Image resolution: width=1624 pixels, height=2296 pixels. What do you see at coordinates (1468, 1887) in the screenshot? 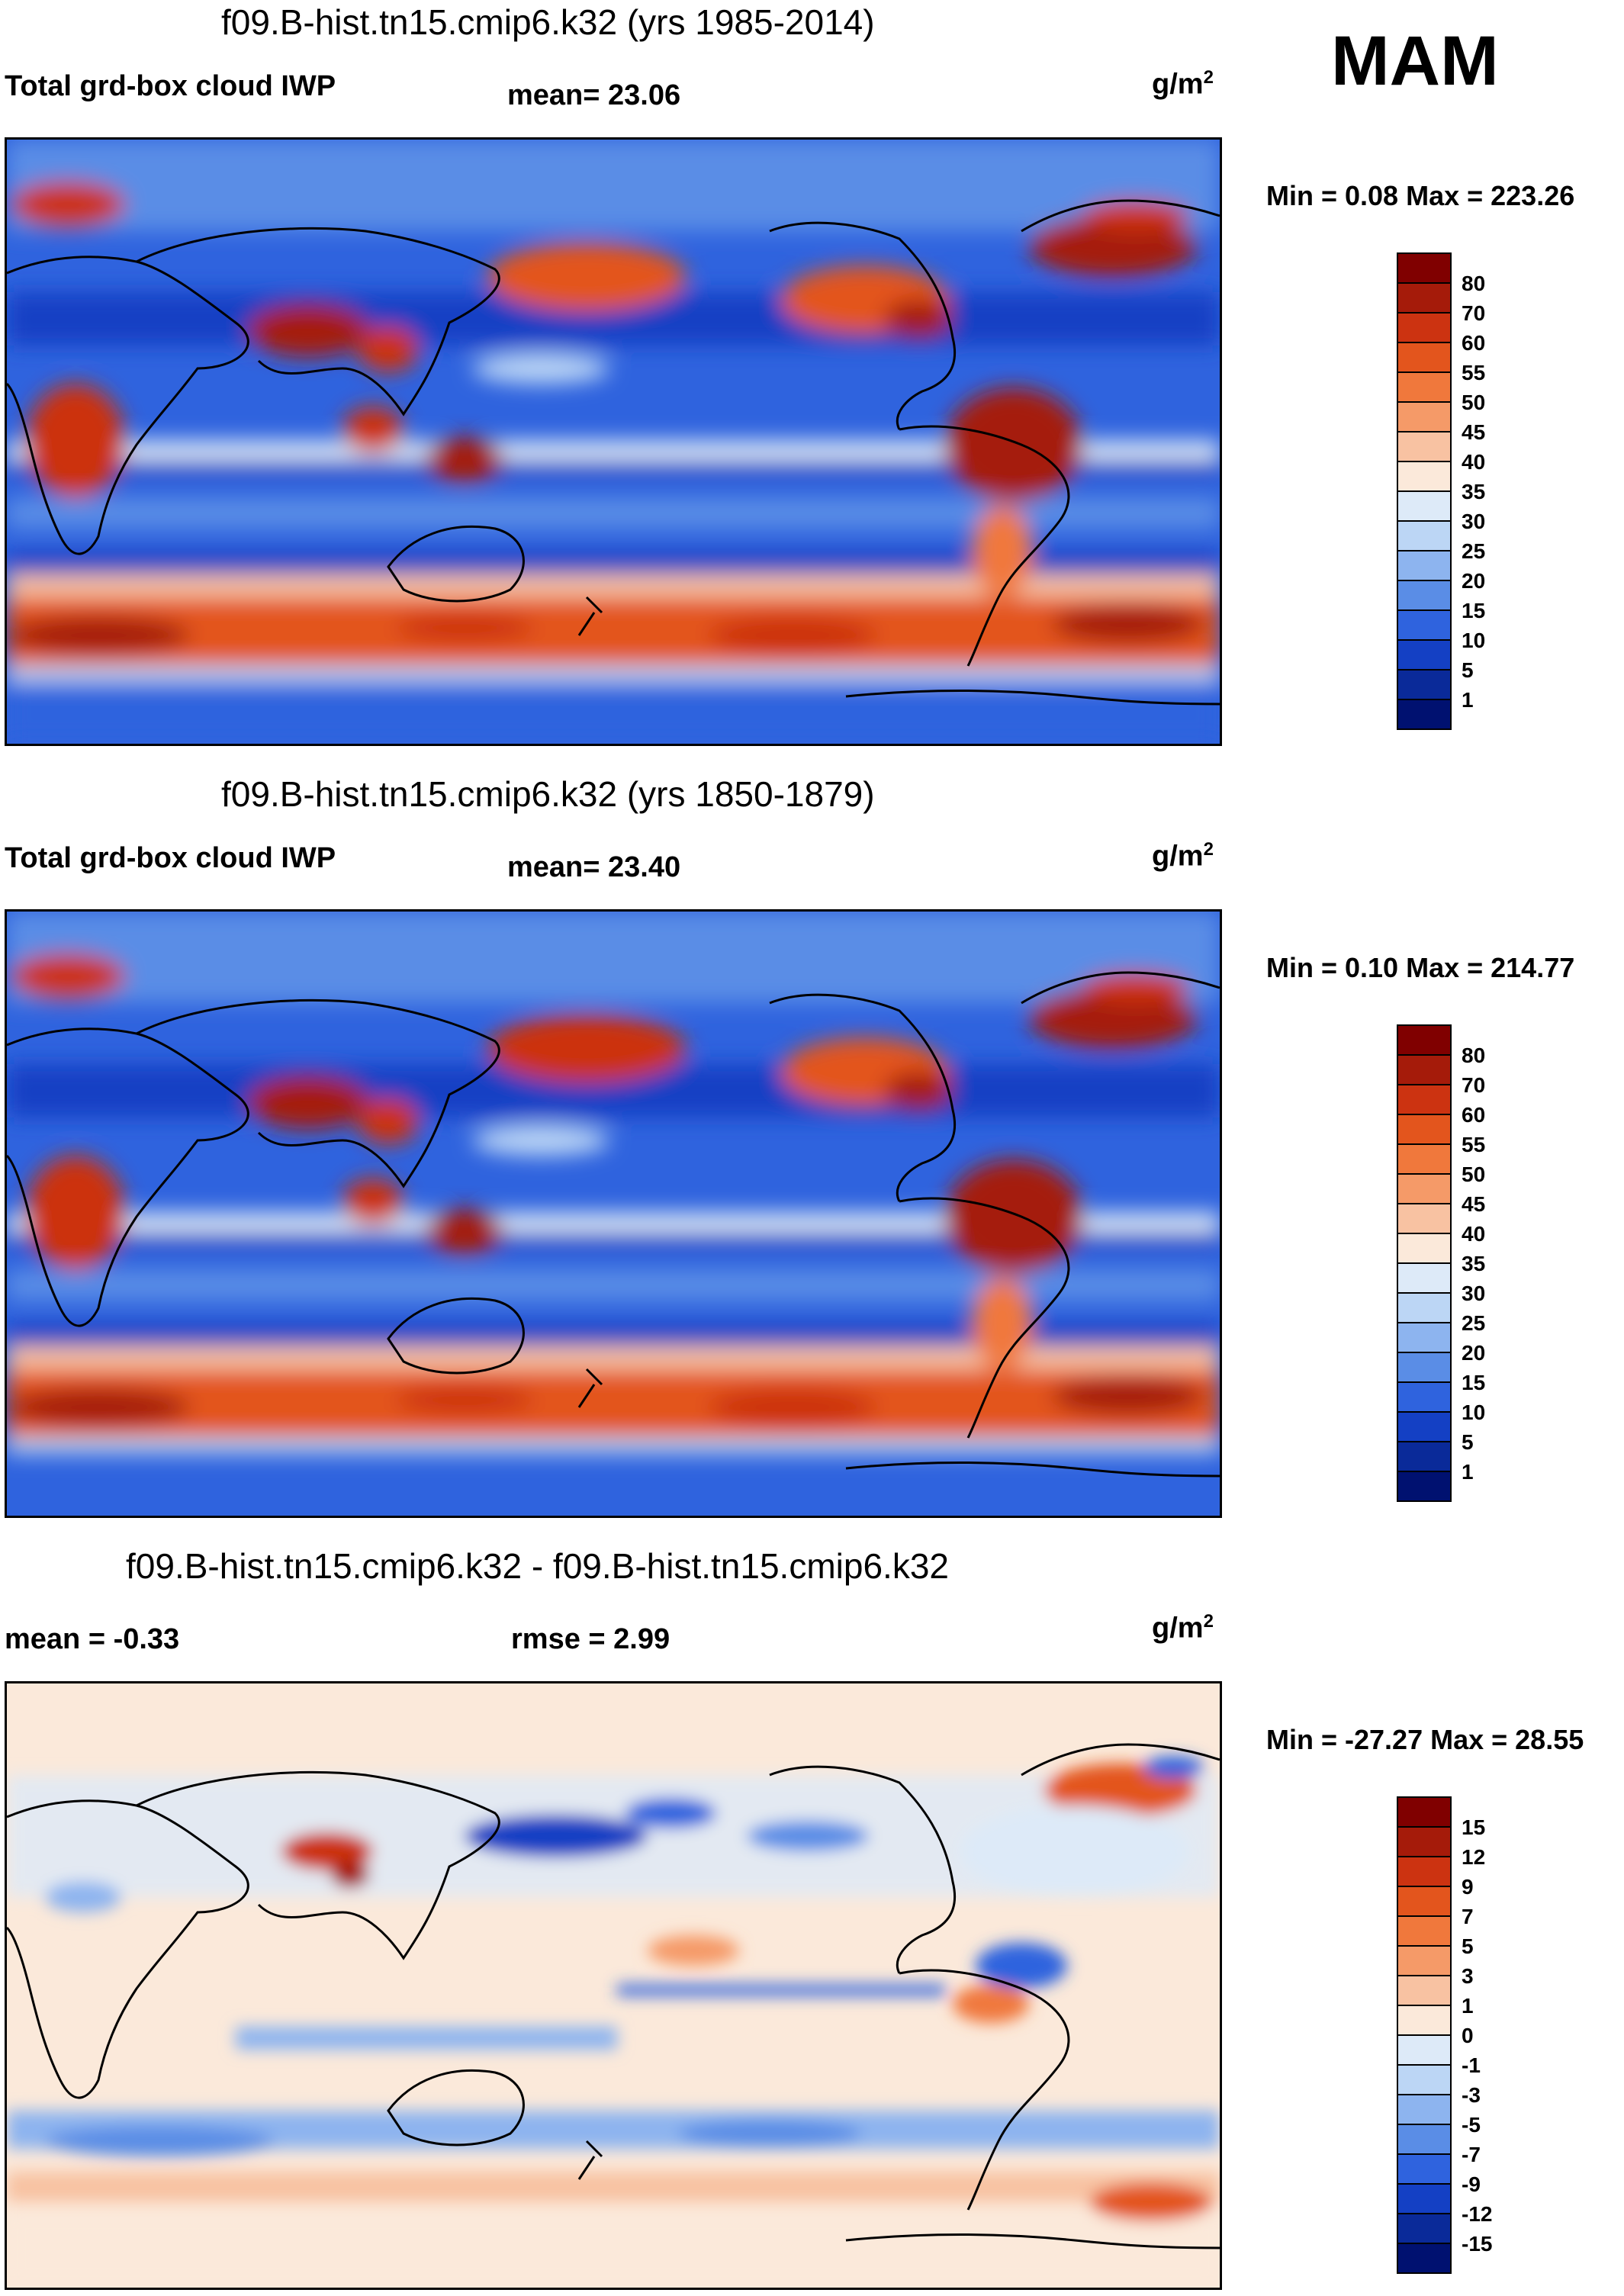
I see `colorbar-label: 9` at bounding box center [1468, 1887].